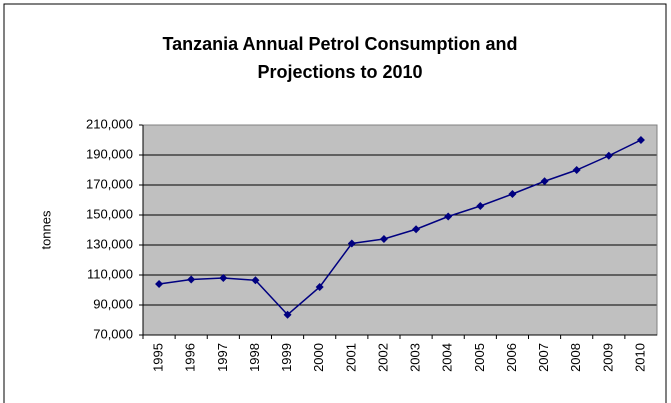 The height and width of the screenshot is (403, 671). Describe the element at coordinates (190, 357) in the screenshot. I see `x-tick-label: 1996` at that location.